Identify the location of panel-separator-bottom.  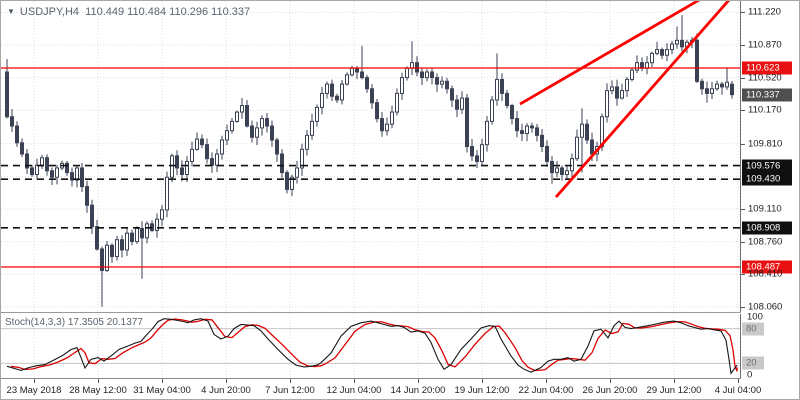
(371, 378).